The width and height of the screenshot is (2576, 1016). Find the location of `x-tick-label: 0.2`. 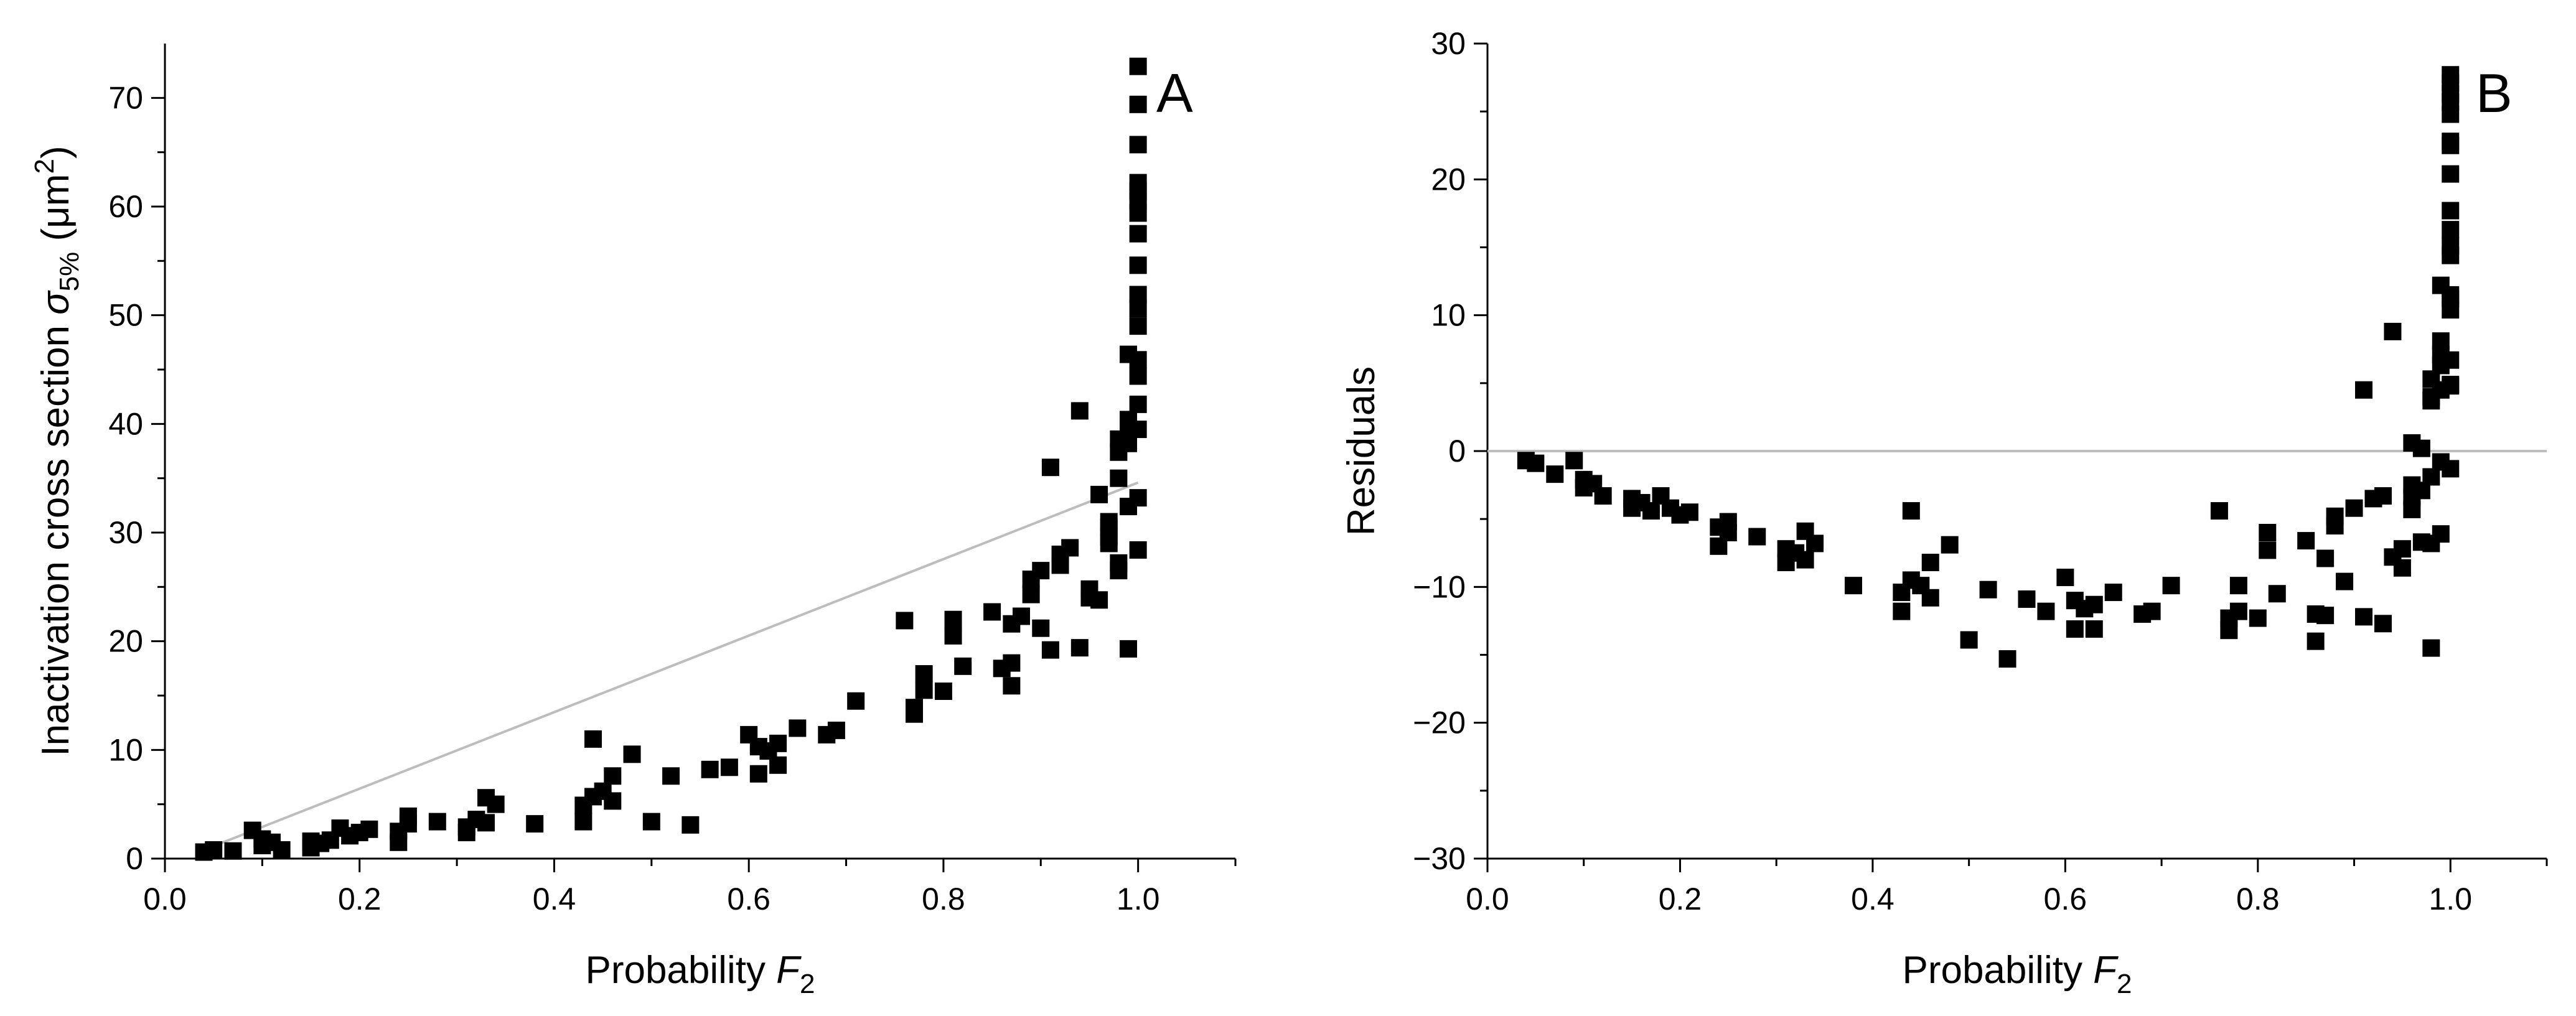

x-tick-label: 0.2 is located at coordinates (360, 899).